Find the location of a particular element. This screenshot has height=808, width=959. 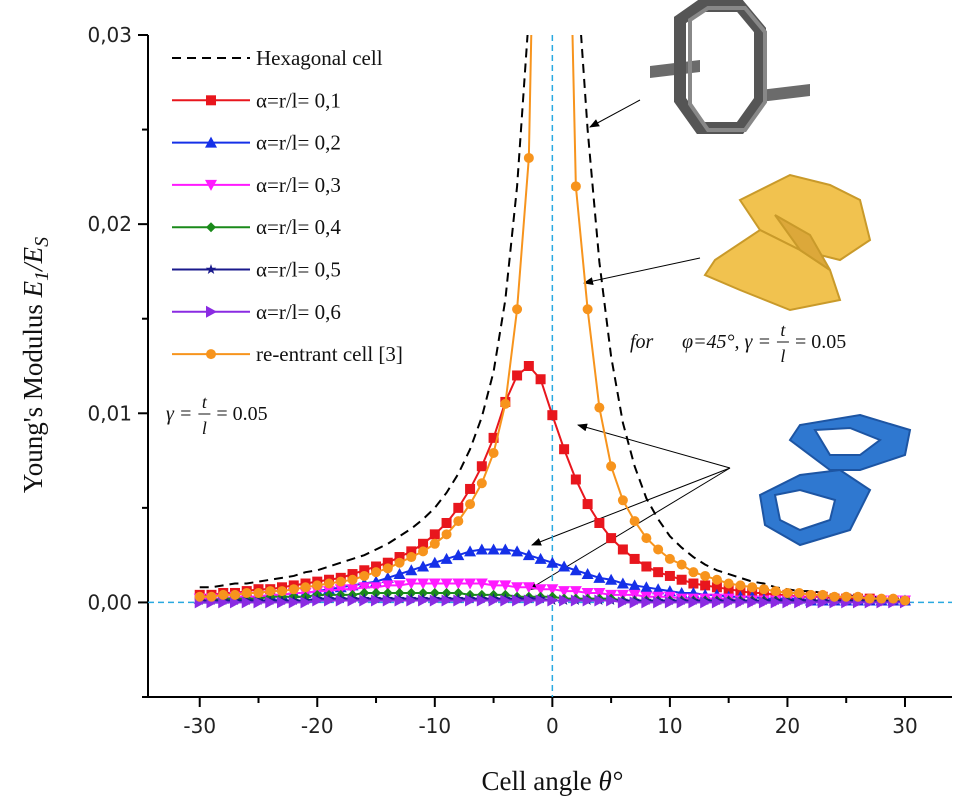

x-tick-label: -10 is located at coordinates (434, 726).